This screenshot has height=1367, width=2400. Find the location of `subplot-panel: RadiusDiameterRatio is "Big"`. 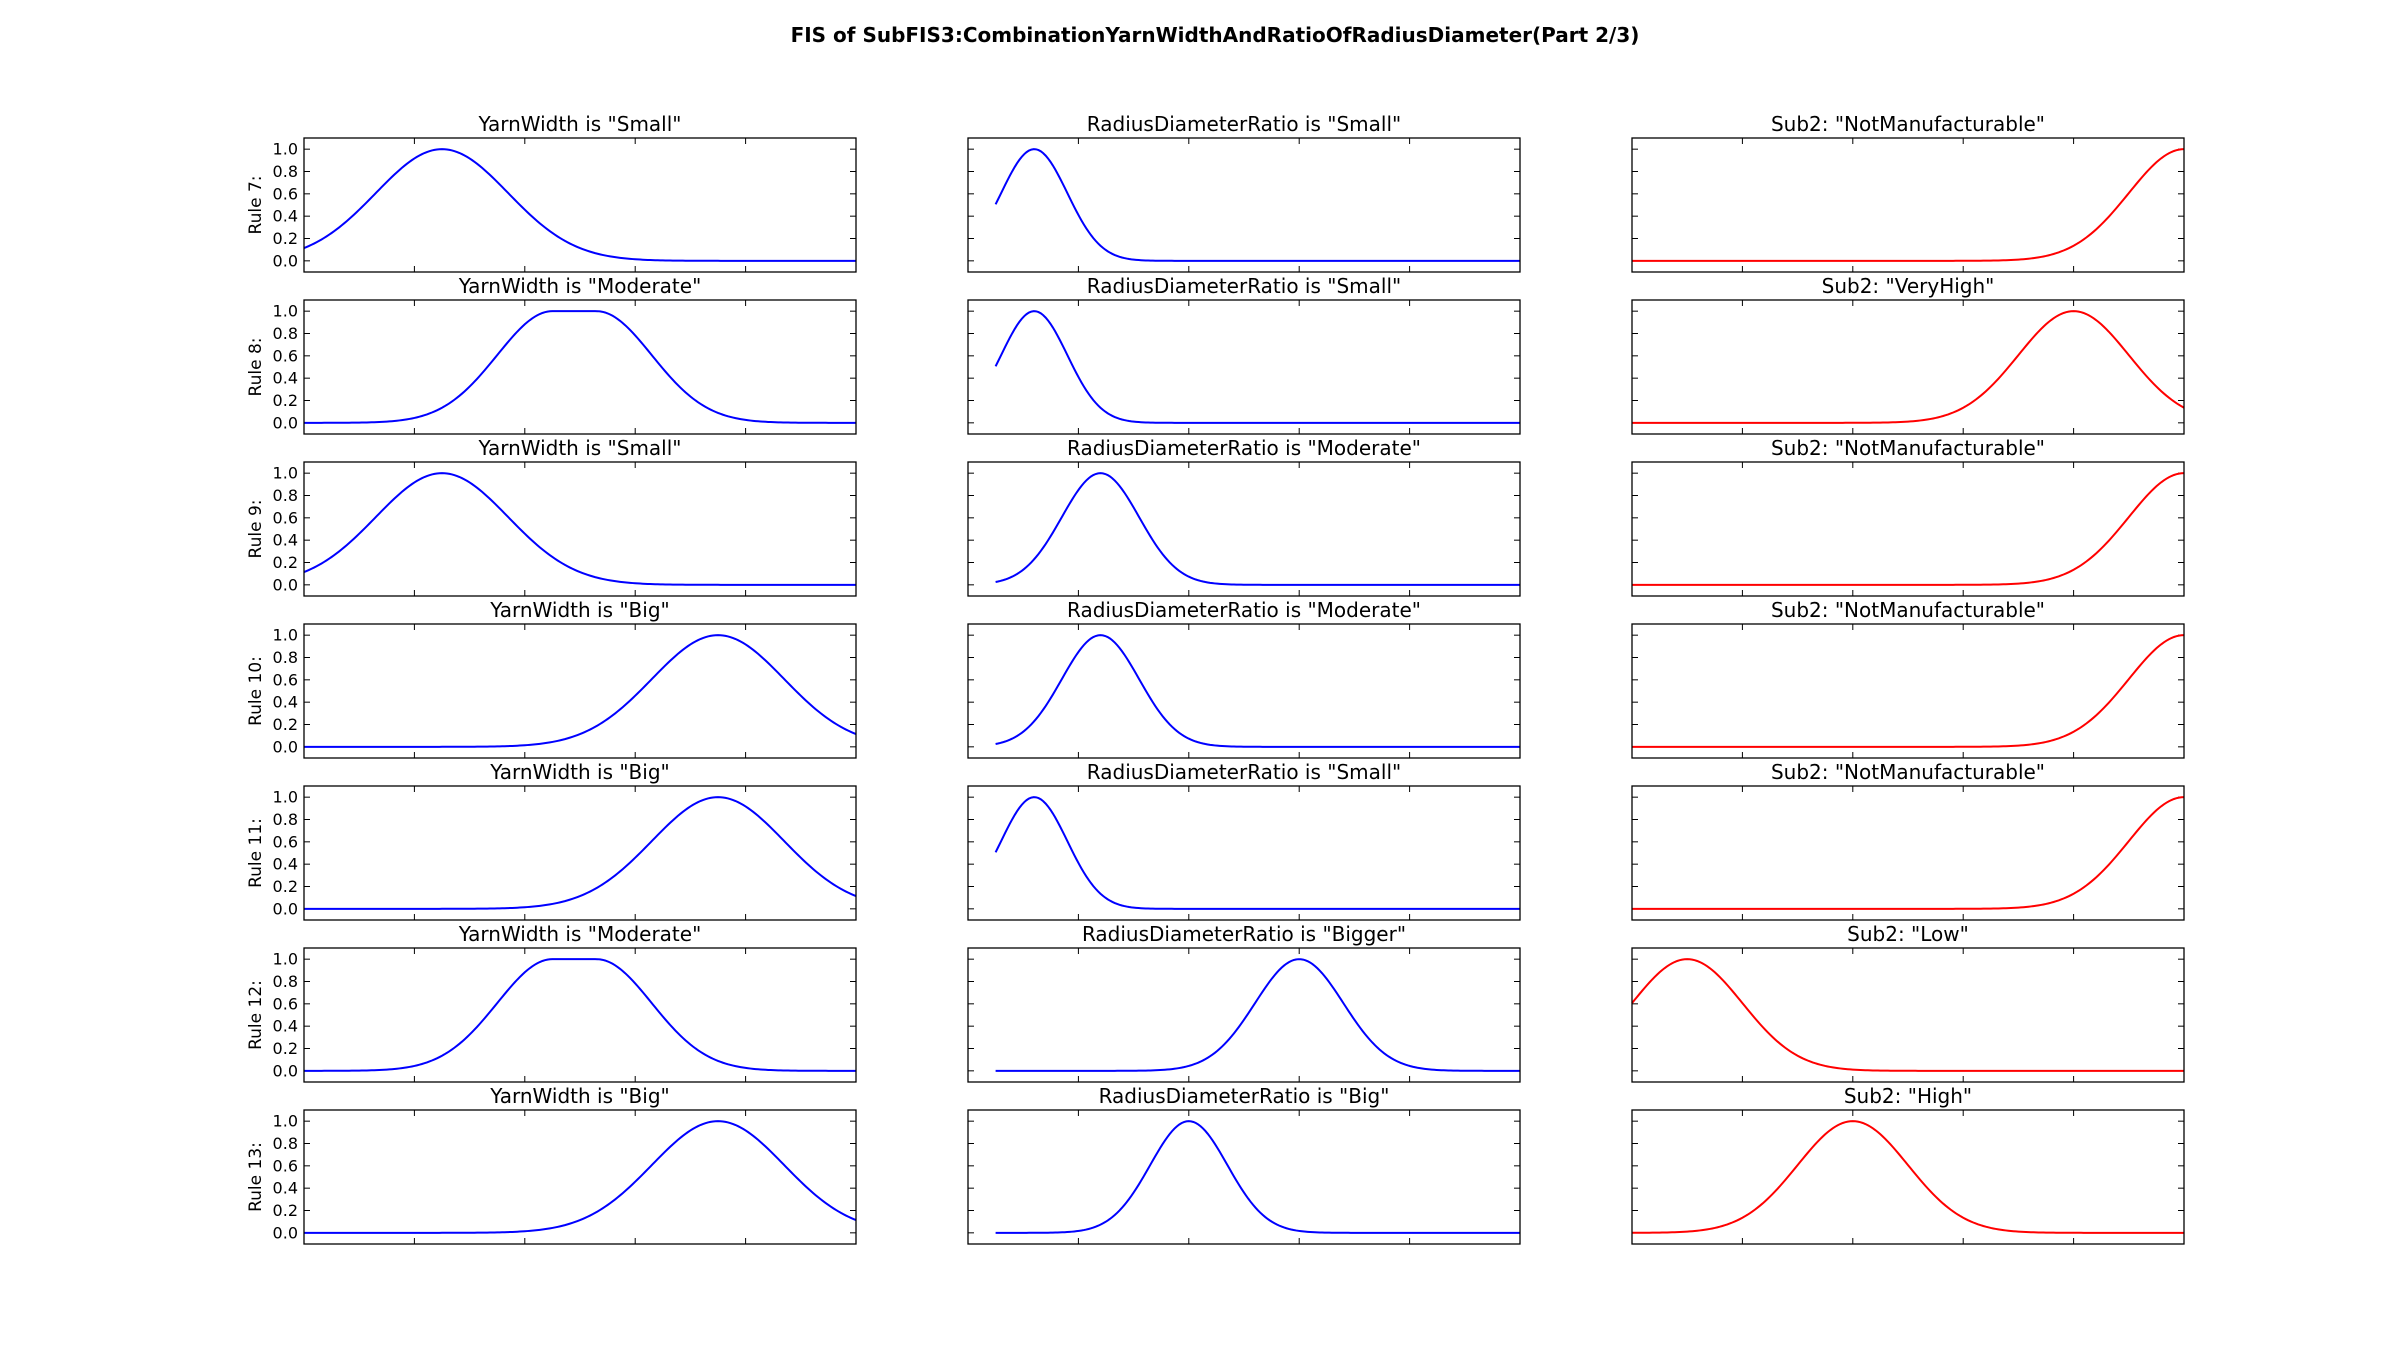

subplot-panel: RadiusDiameterRatio is "Big" is located at coordinates (1244, 1164).